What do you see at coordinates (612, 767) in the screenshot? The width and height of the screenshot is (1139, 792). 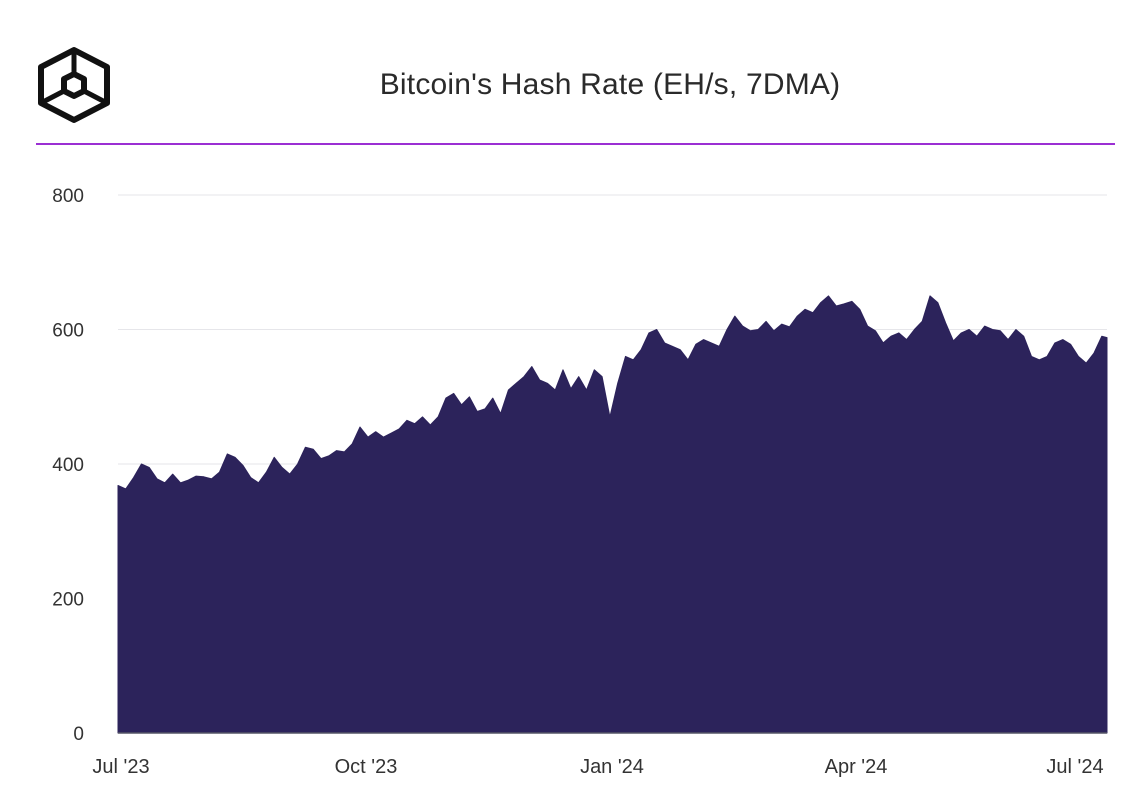 I see `x-tick-label: Jan '24` at bounding box center [612, 767].